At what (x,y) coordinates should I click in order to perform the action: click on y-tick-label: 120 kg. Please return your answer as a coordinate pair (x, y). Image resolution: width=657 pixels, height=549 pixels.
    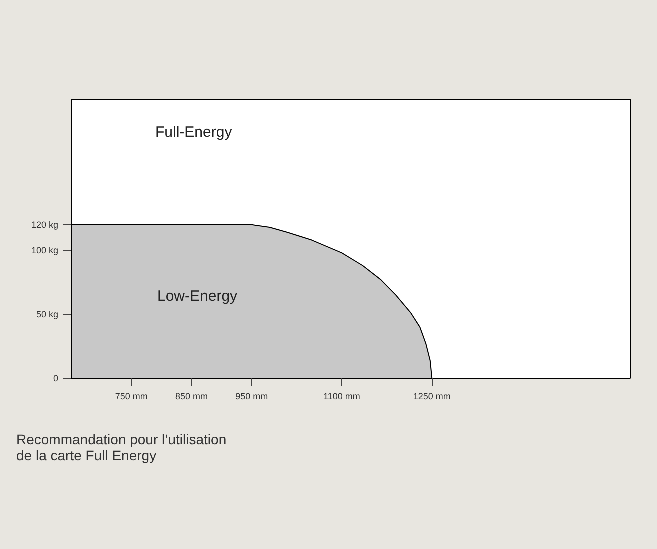
    Looking at the image, I should click on (45, 225).